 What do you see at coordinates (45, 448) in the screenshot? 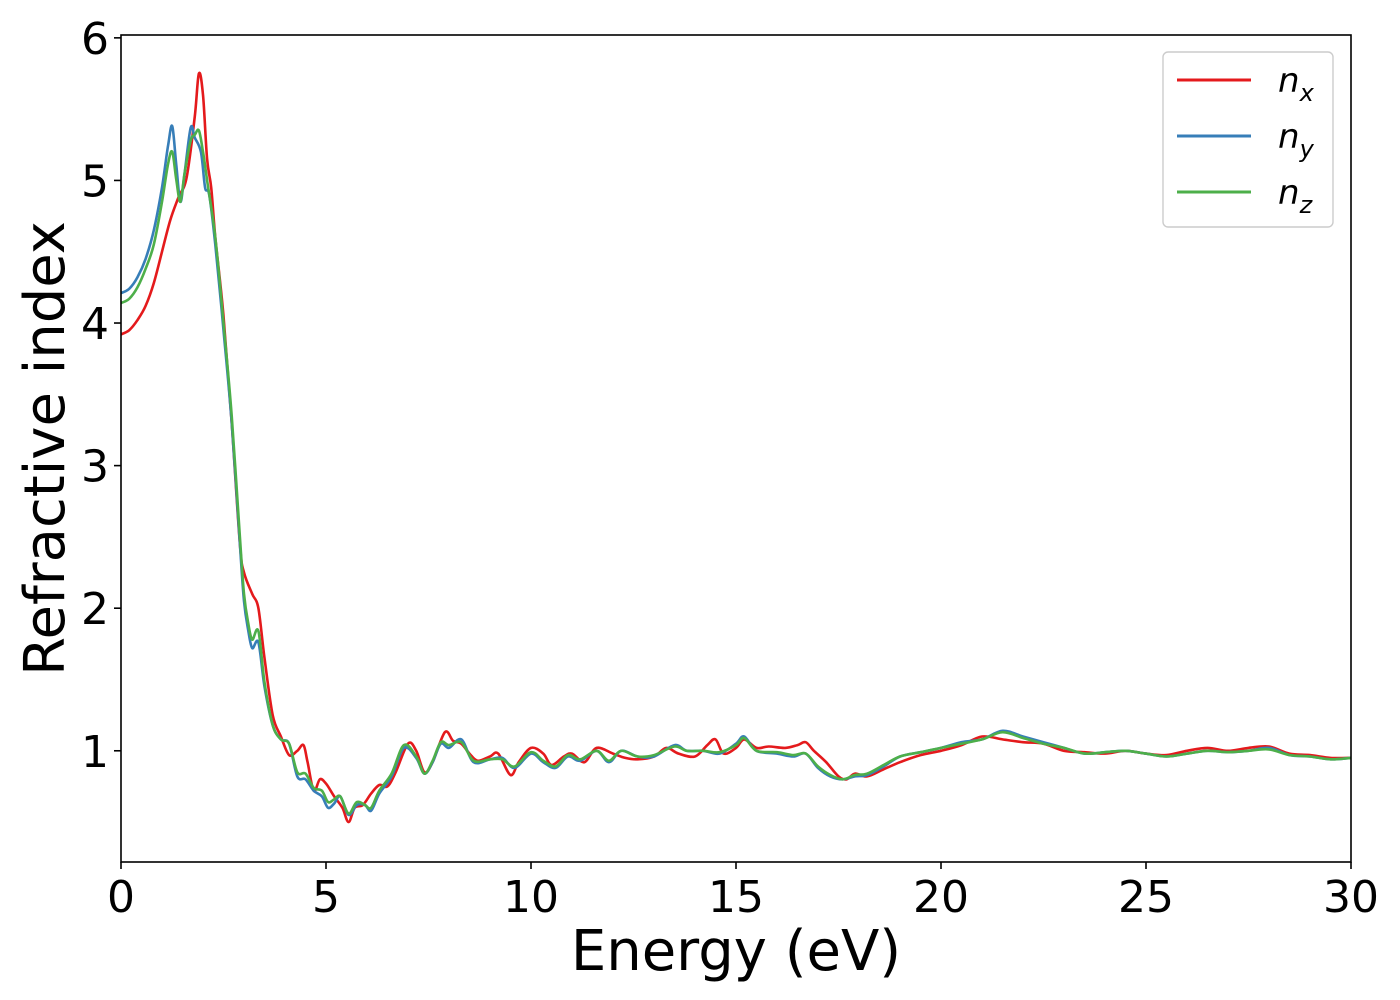
I see `y-axis-title: Refractive index` at bounding box center [45, 448].